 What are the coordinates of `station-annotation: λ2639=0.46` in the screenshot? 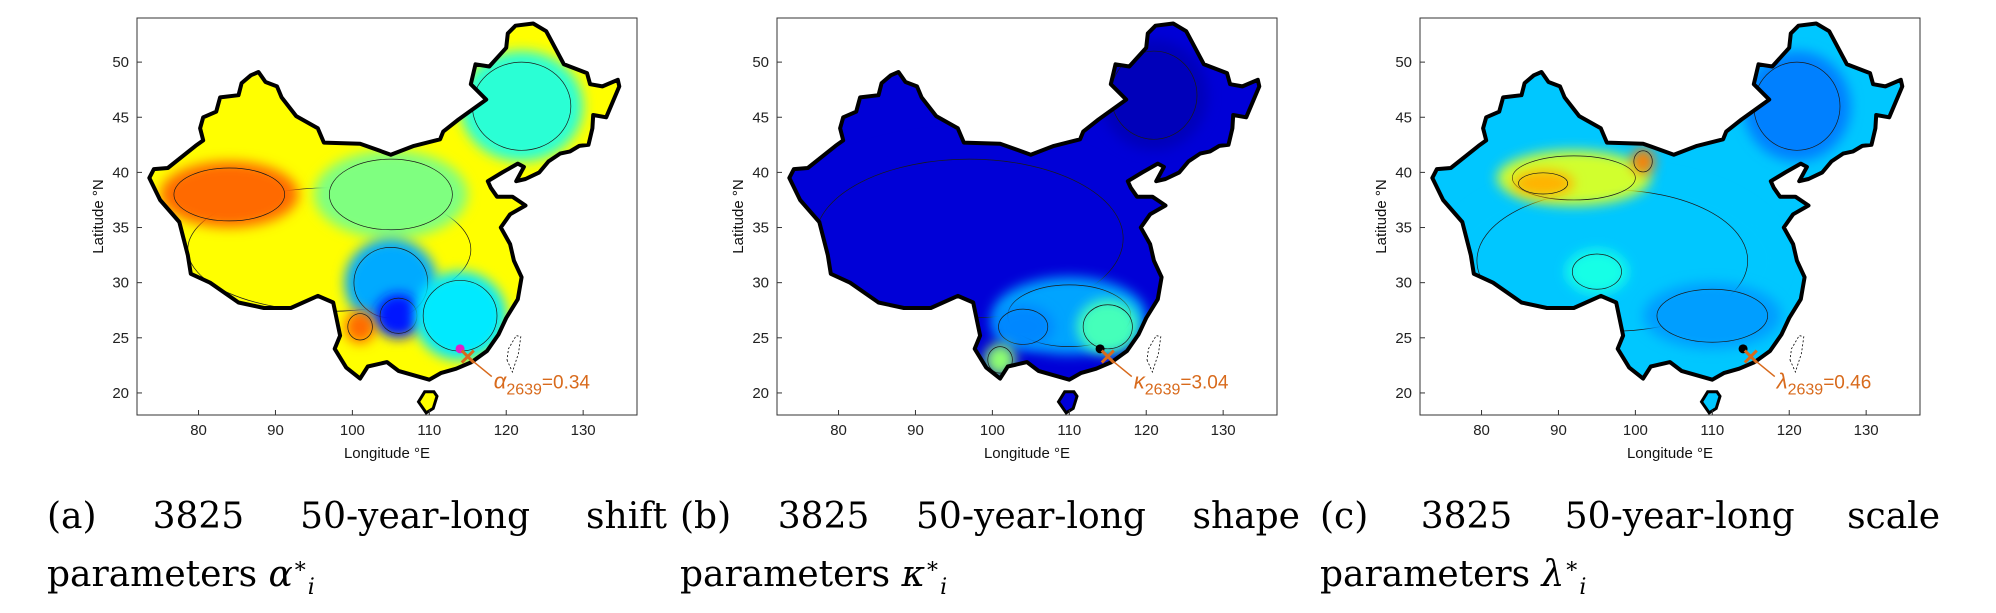 It's located at (1824, 384).